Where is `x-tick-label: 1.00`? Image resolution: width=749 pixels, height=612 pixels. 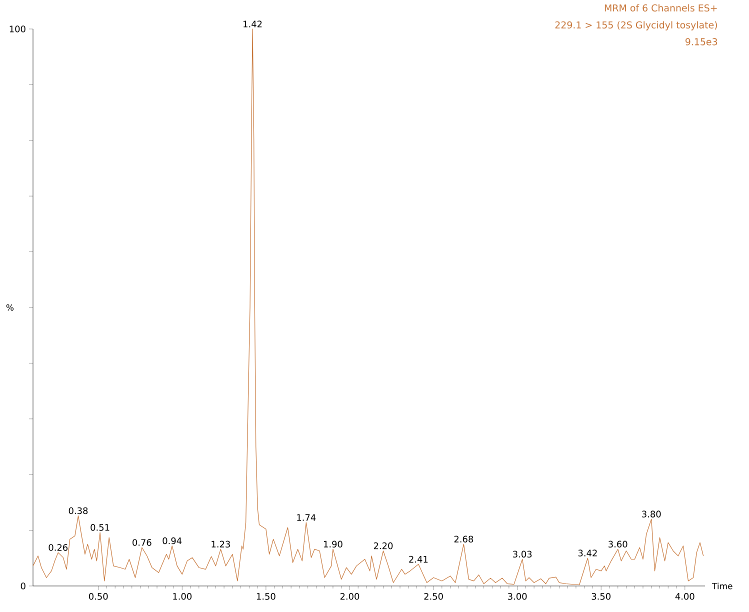
x-tick-label: 1.00 is located at coordinates (182, 596).